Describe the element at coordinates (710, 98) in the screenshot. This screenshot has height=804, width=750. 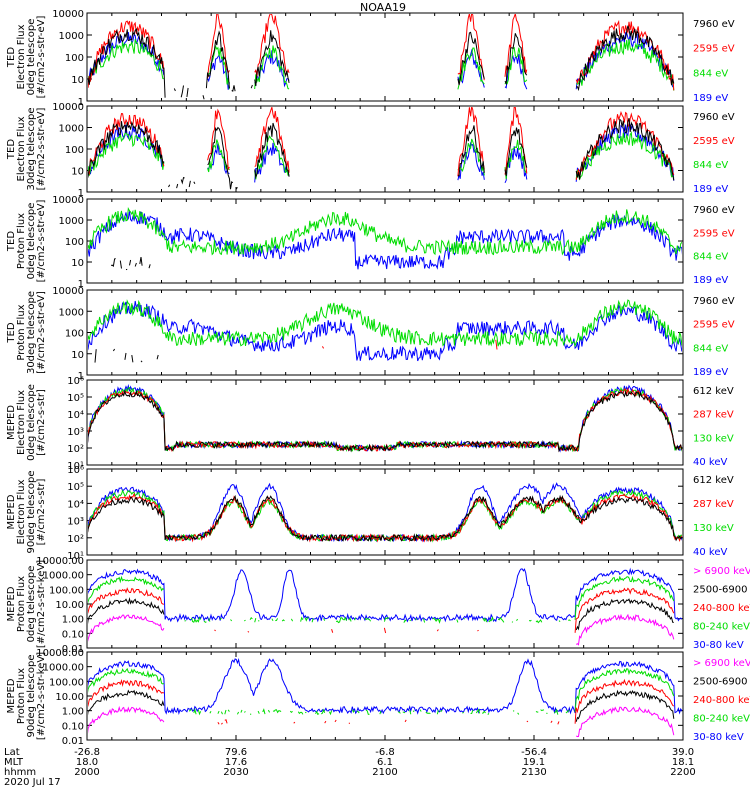
I see `legend-entry: 189 eV` at that location.